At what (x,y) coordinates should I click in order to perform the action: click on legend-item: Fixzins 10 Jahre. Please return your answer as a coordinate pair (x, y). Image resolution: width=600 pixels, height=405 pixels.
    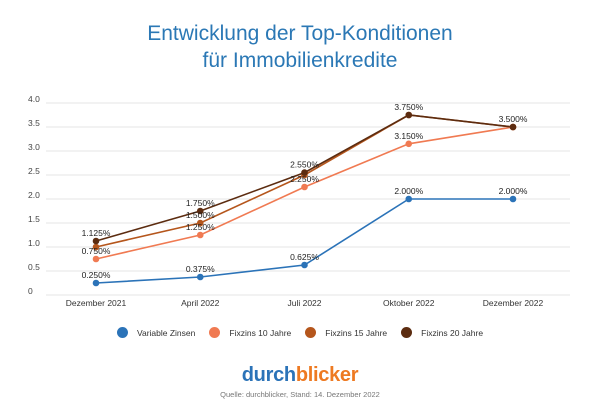
    Looking at the image, I should click on (250, 332).